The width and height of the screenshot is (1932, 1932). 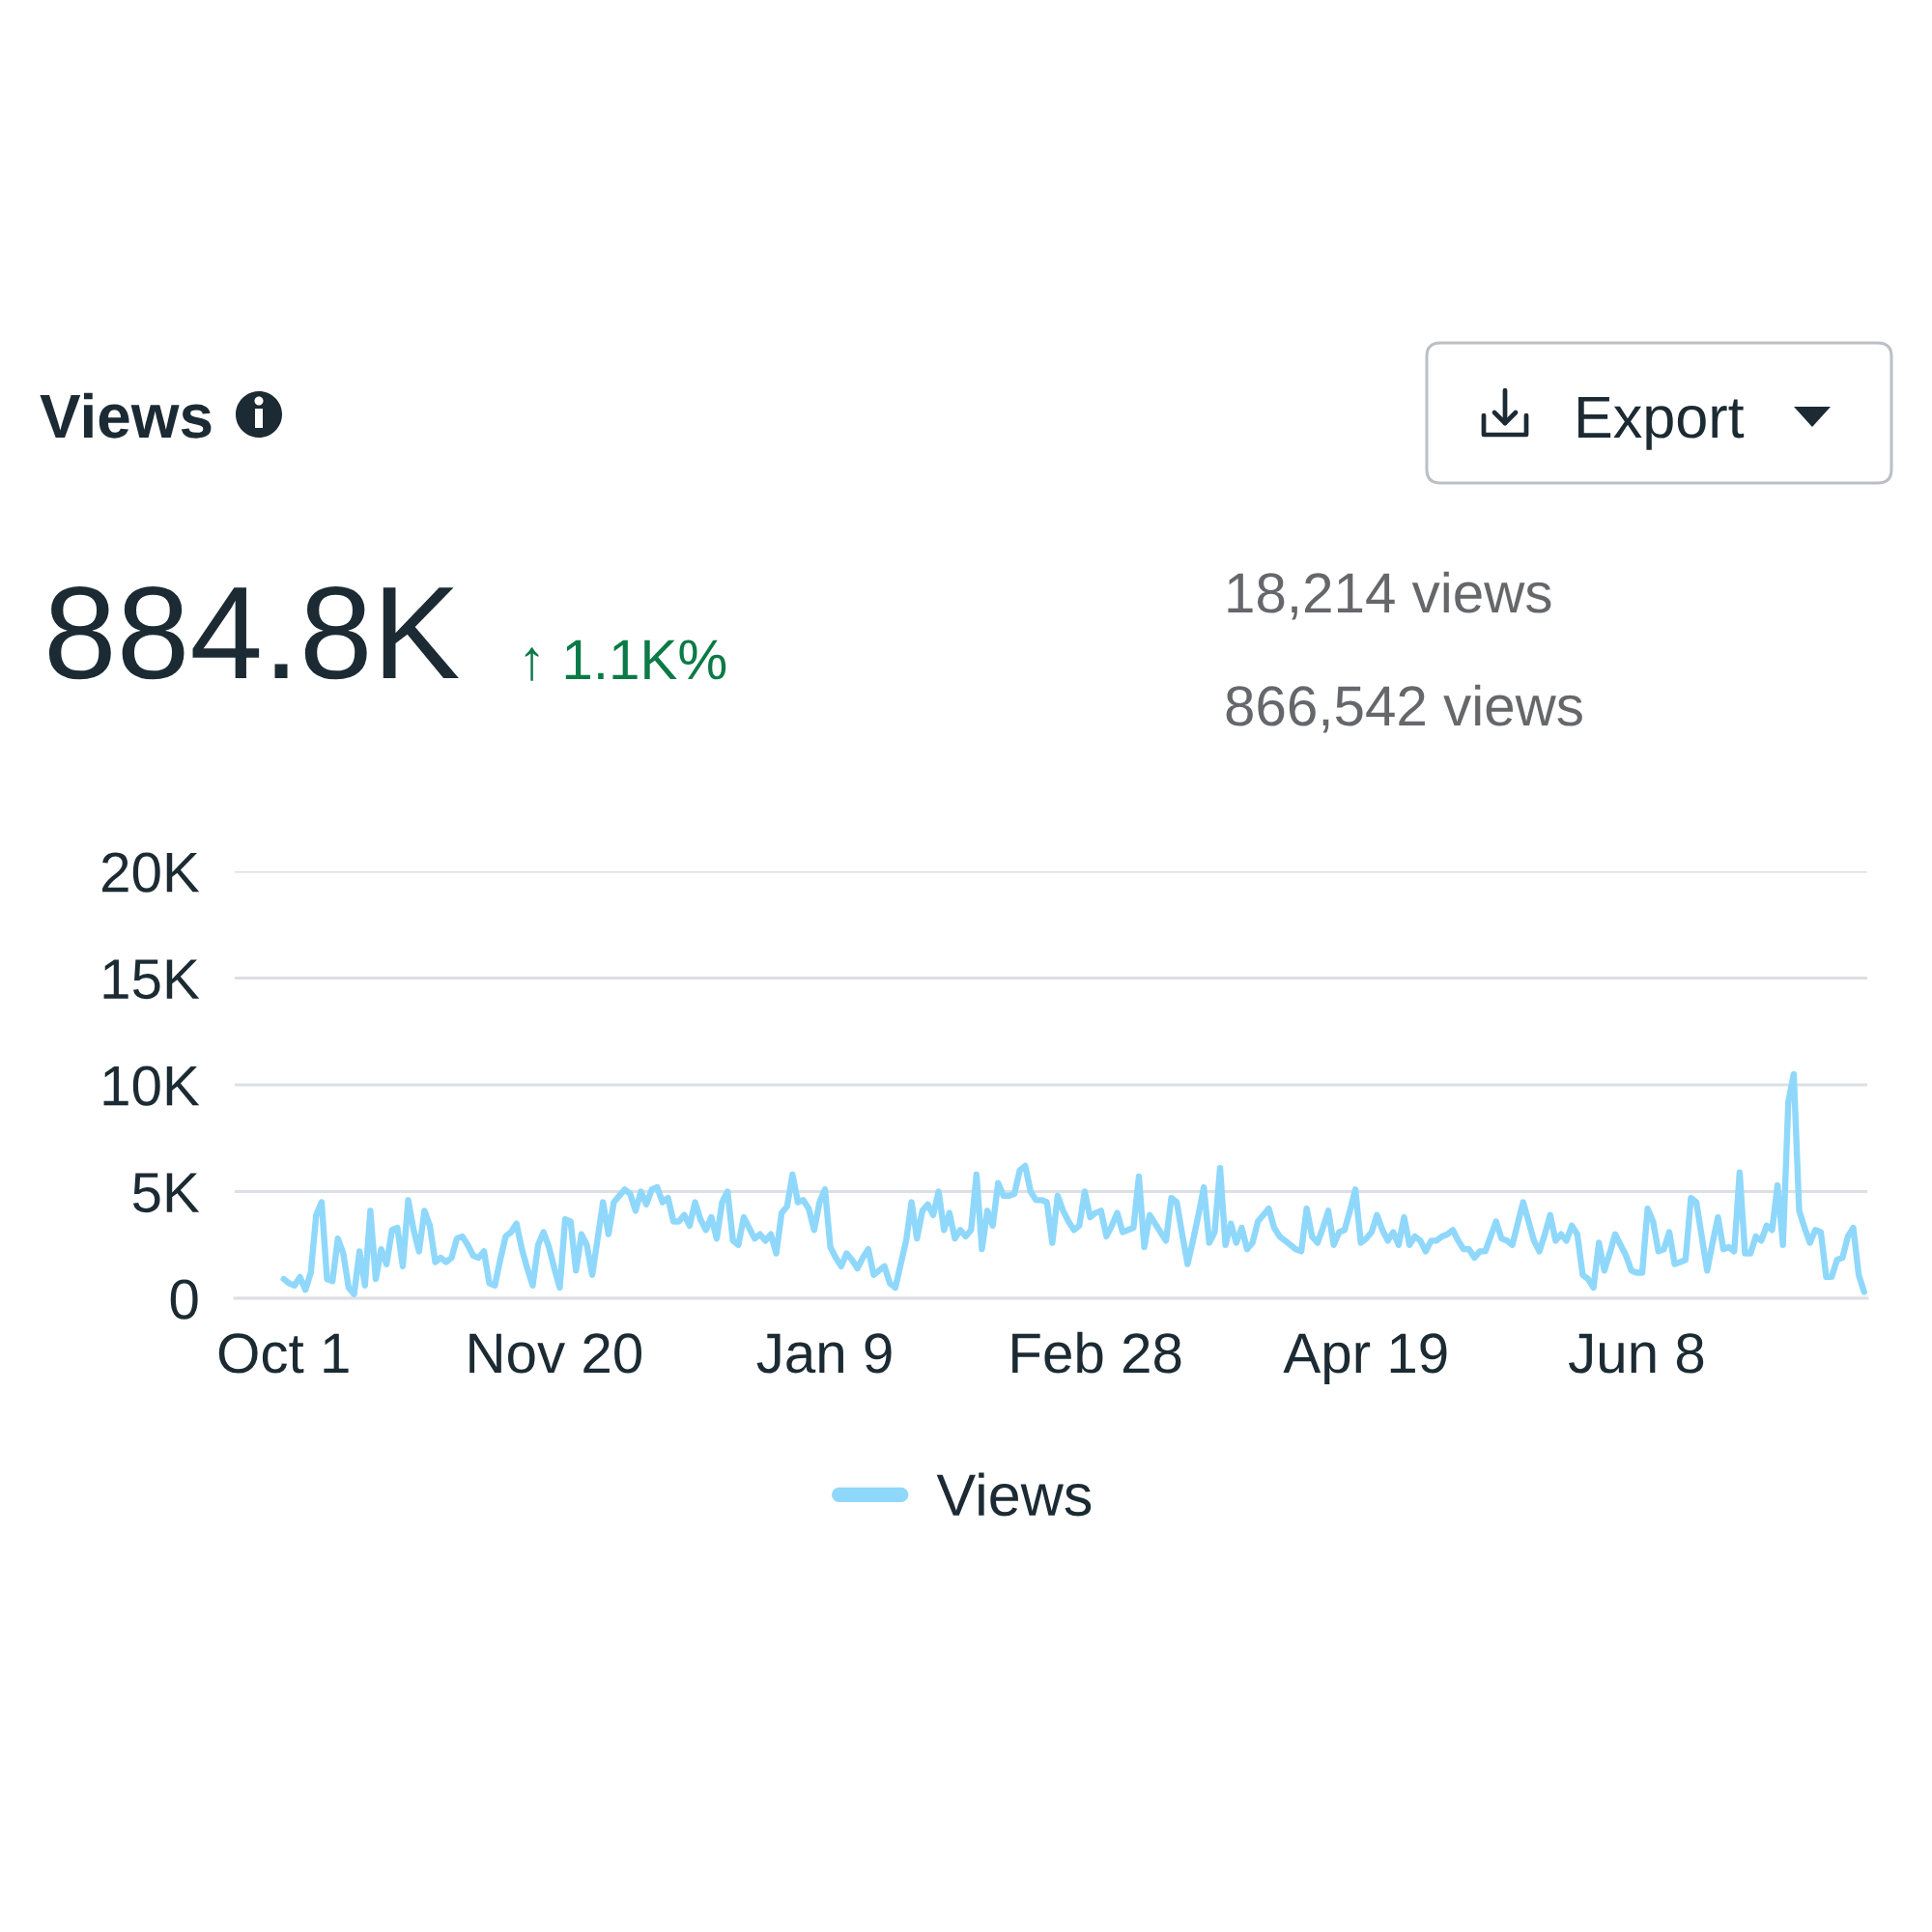 What do you see at coordinates (1365, 1359) in the screenshot?
I see `x-tick-label: Apr 19` at bounding box center [1365, 1359].